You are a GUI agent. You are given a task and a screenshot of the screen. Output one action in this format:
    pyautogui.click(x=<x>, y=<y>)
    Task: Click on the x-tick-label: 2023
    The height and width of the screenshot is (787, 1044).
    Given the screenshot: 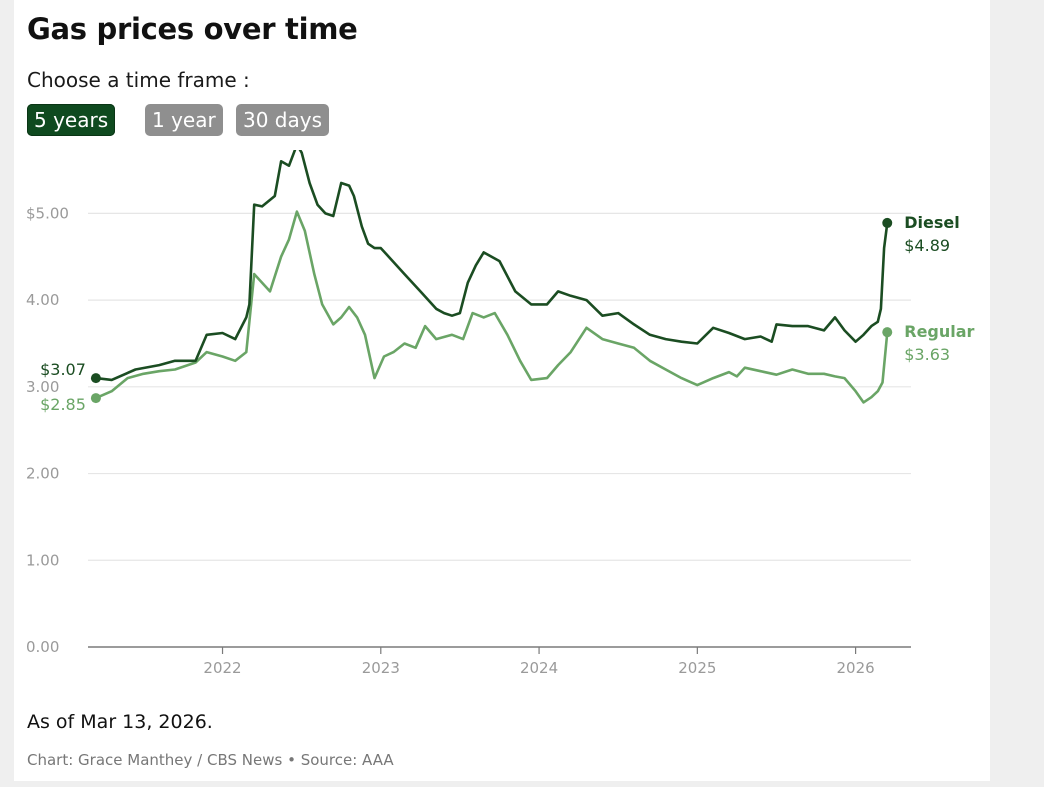 What is the action you would take?
    pyautogui.click(x=381, y=668)
    